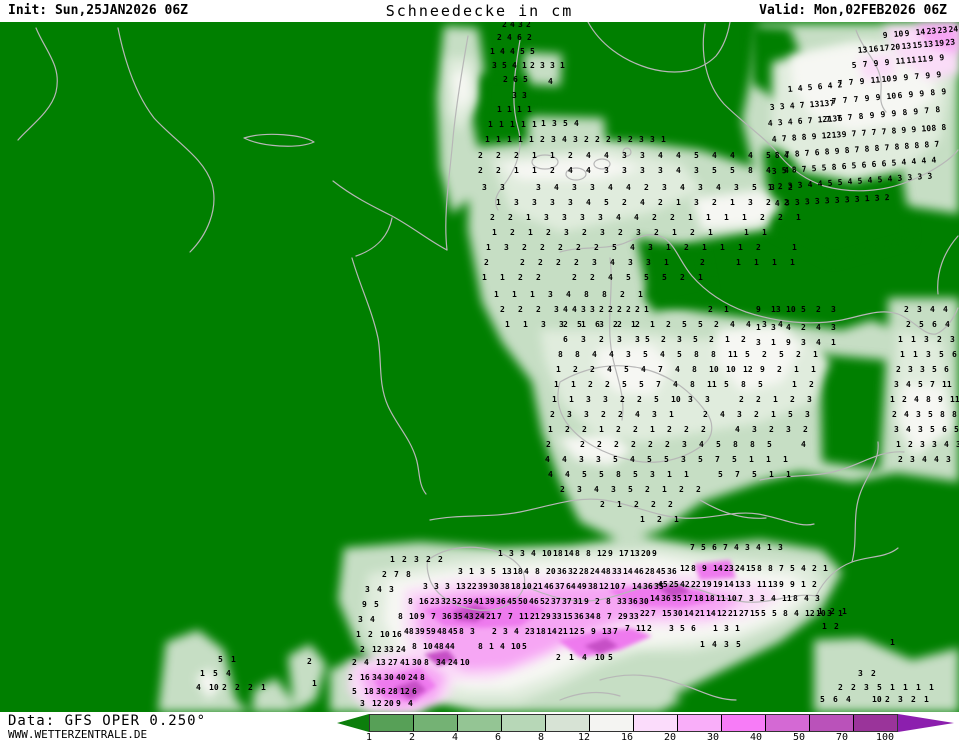 This screenshot has width=959, height=741. I want to click on snow-depth-value: 21, so click(700, 613).